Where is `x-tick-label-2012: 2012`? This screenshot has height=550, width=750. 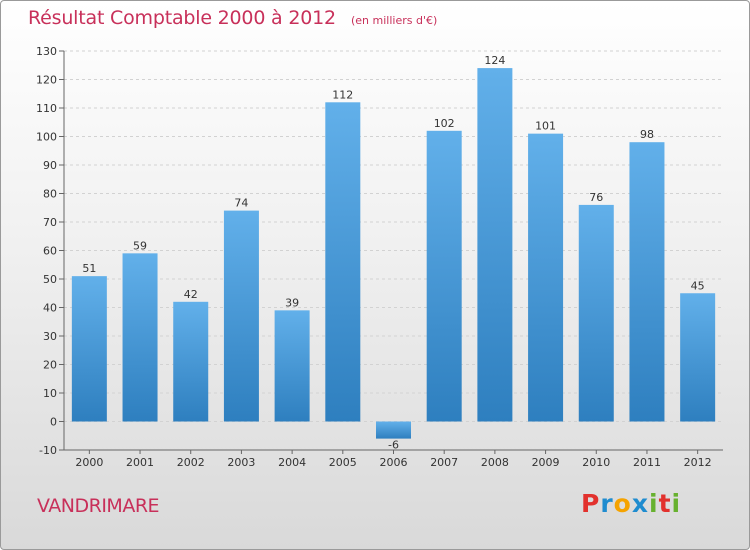
x-tick-label-2012: 2012 is located at coordinates (698, 462).